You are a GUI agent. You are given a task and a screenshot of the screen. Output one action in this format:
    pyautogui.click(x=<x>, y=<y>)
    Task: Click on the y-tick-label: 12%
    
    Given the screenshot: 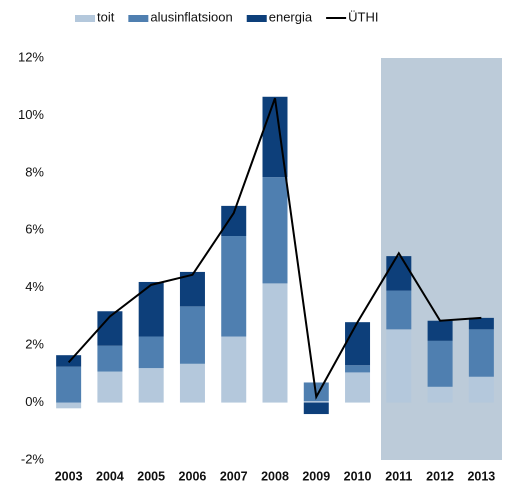 What is the action you would take?
    pyautogui.click(x=31, y=56)
    